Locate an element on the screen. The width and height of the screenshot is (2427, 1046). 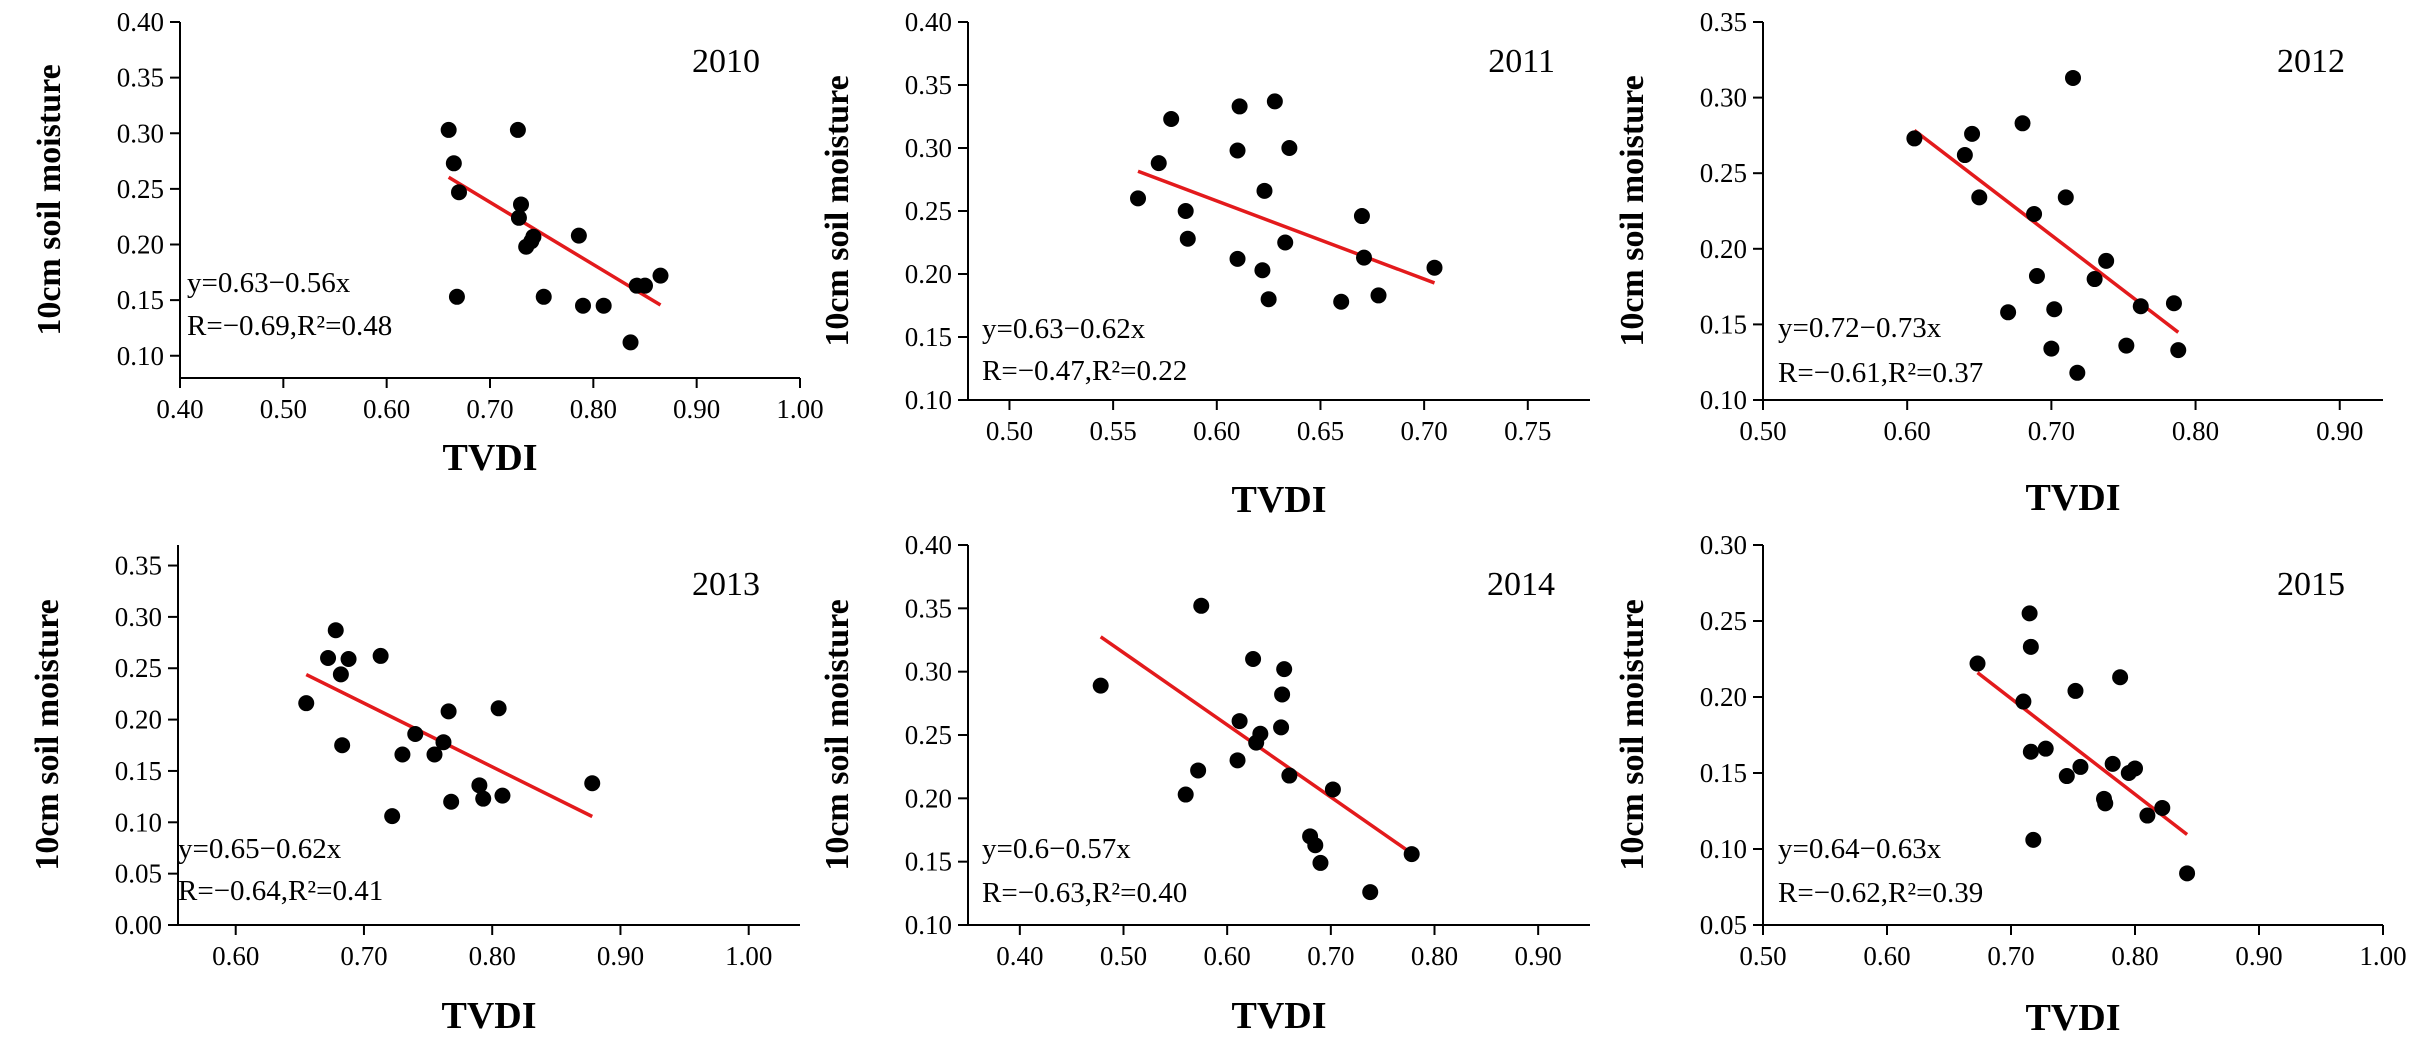
x-tick-label: 0.70 is located at coordinates (363, 956).